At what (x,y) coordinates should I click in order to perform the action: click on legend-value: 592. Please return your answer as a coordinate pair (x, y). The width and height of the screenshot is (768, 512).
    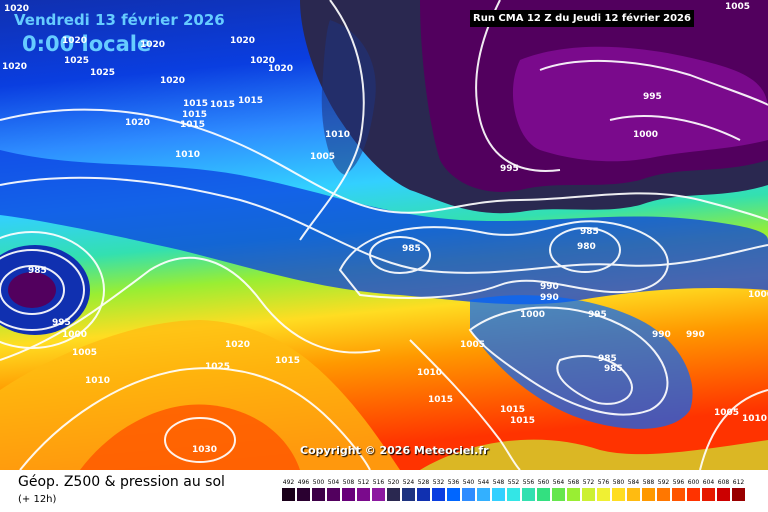
    Looking at the image, I should click on (663, 482).